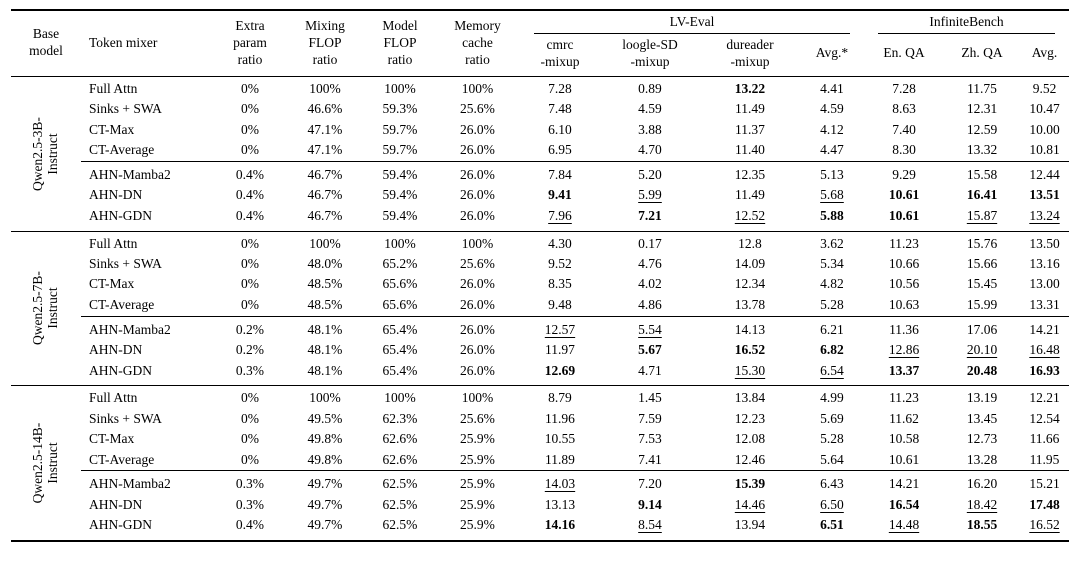 The height and width of the screenshot is (574, 1080). What do you see at coordinates (325, 304) in the screenshot?
I see `mixing-flop-ratio-cell: 48.5%` at bounding box center [325, 304].